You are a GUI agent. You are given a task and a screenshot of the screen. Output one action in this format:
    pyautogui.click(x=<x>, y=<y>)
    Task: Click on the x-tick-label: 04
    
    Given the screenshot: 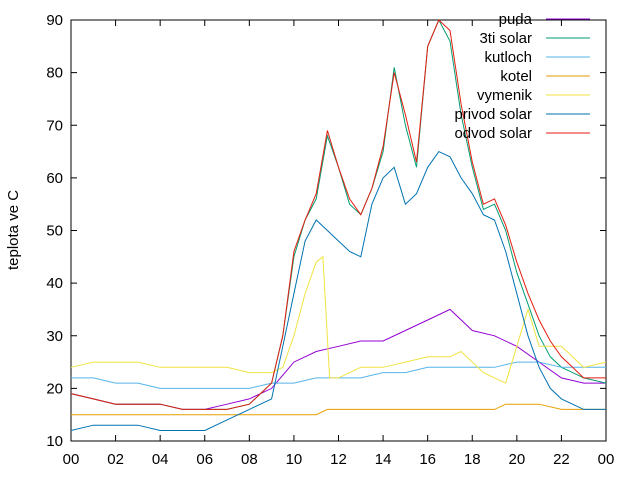 What is the action you would take?
    pyautogui.click(x=160, y=459)
    